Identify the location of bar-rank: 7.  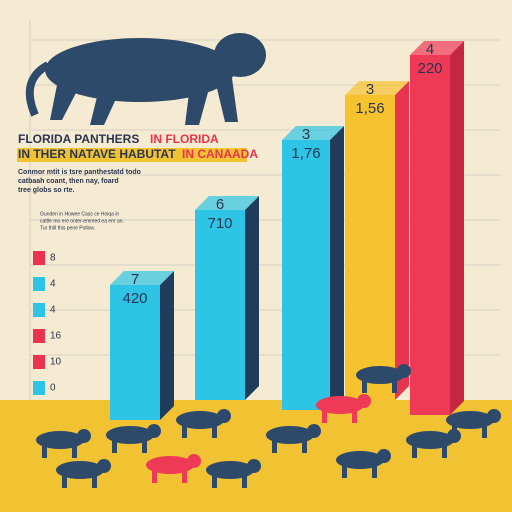
(135, 279).